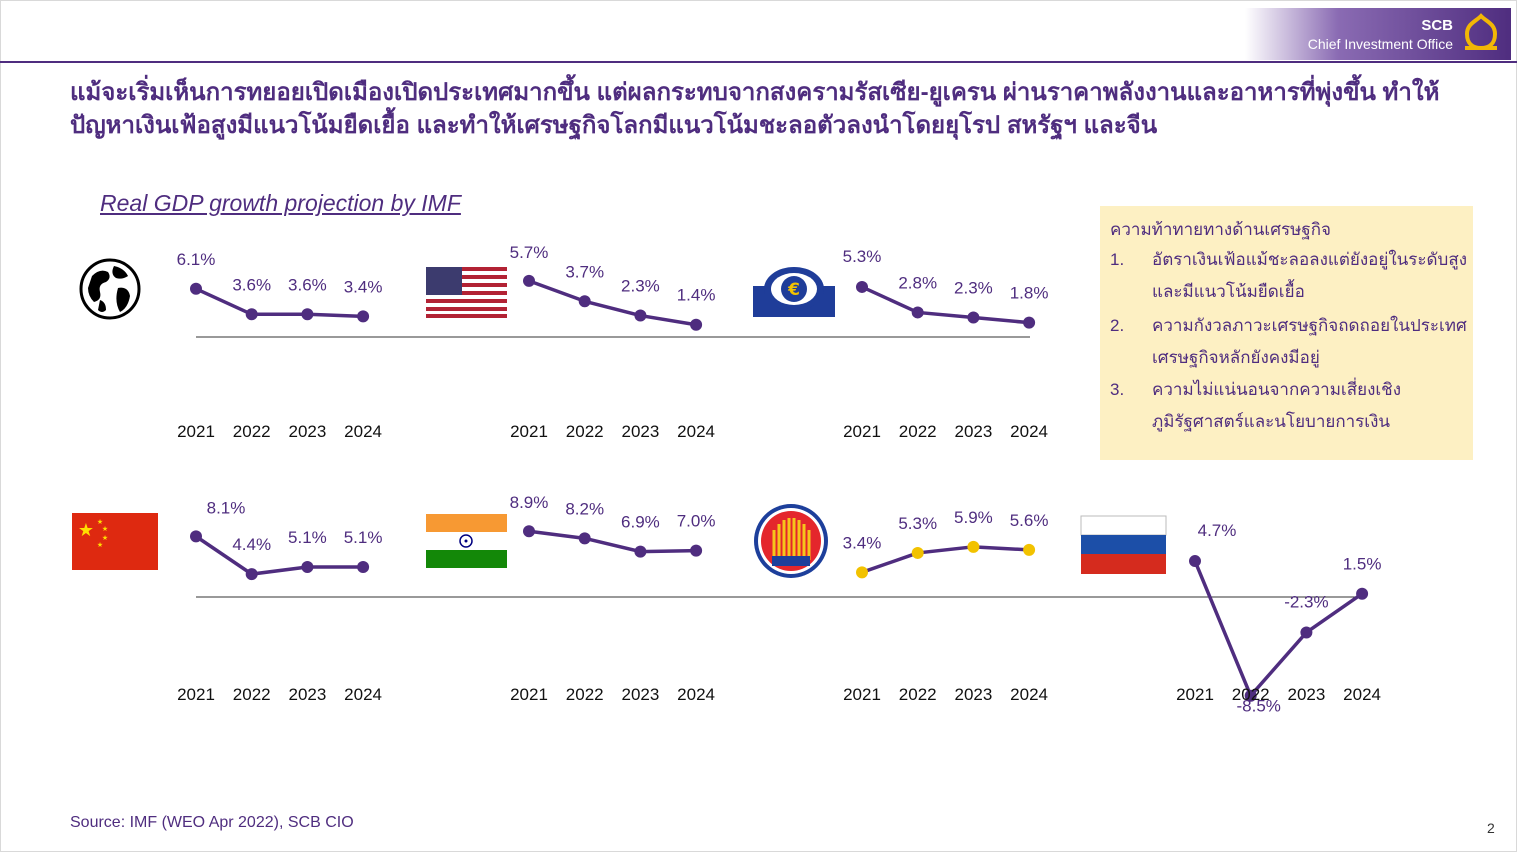 Image resolution: width=1517 pixels, height=852 pixels. I want to click on data-label: 1.4%, so click(696, 295).